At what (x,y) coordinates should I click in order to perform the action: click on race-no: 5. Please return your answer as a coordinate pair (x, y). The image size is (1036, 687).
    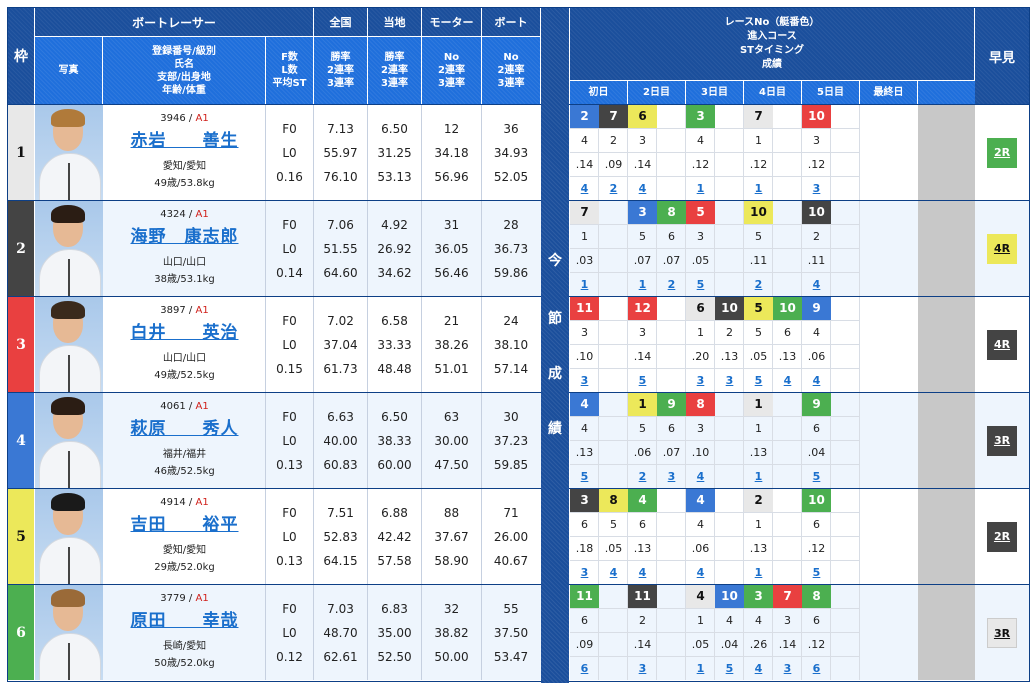
    Looking at the image, I should click on (700, 213).